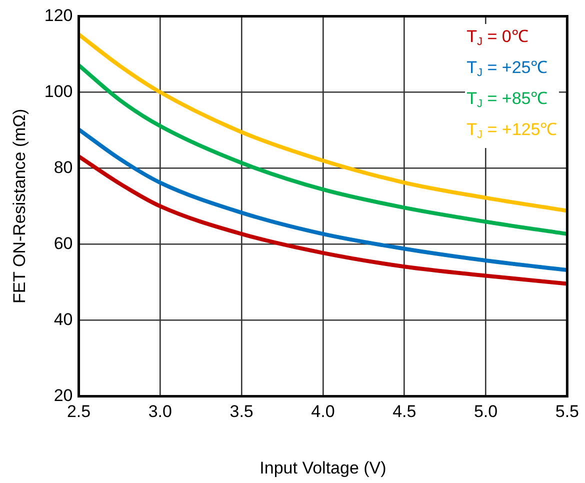 Image resolution: width=585 pixels, height=483 pixels. I want to click on y-tick-label: 40, so click(63, 319).